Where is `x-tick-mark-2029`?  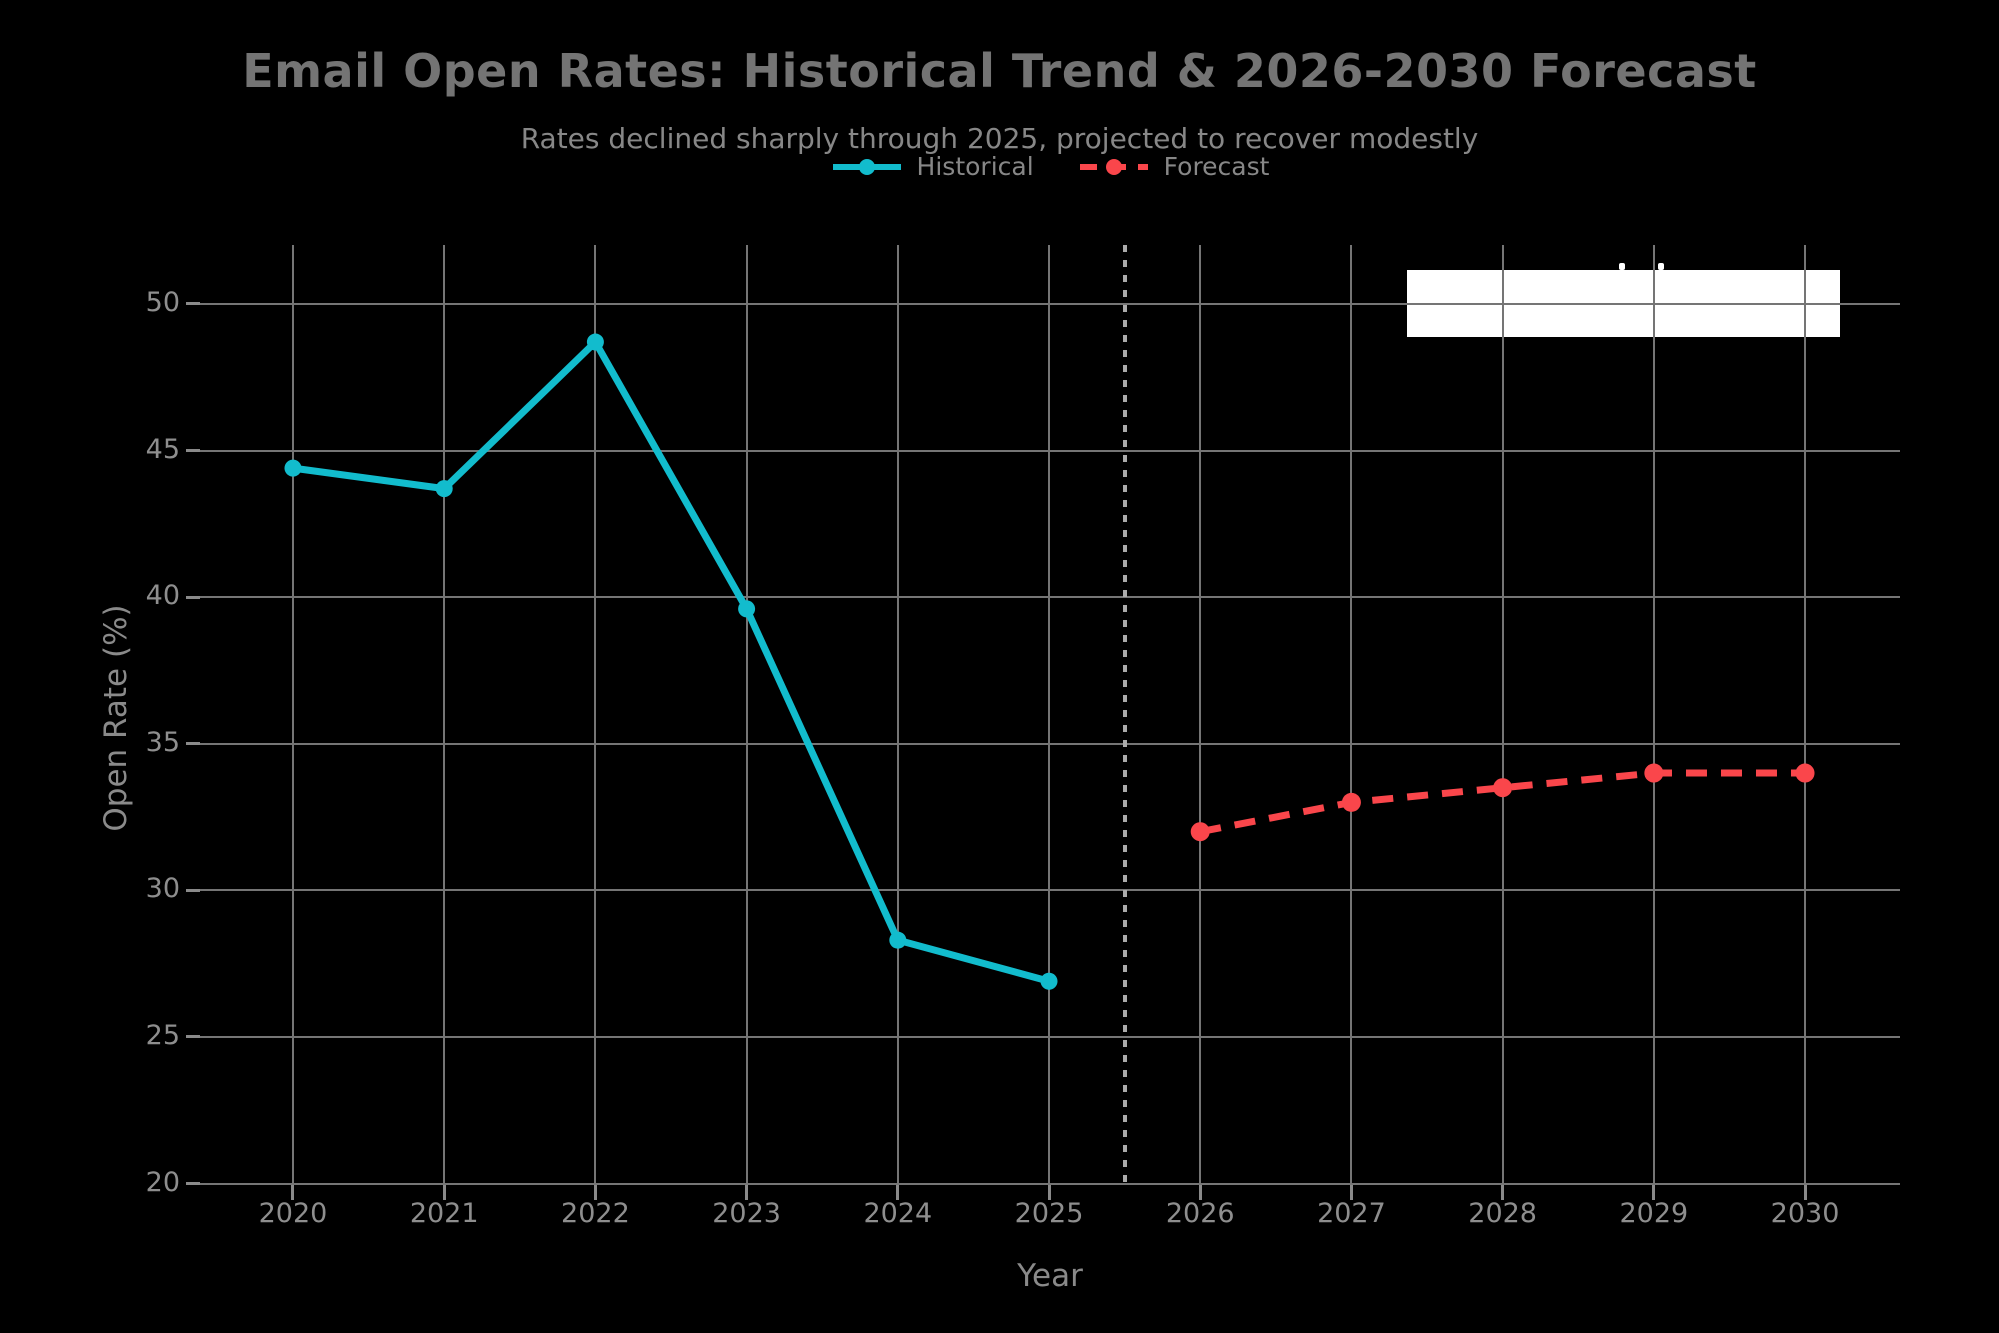 x-tick-mark-2029 is located at coordinates (1654, 1192).